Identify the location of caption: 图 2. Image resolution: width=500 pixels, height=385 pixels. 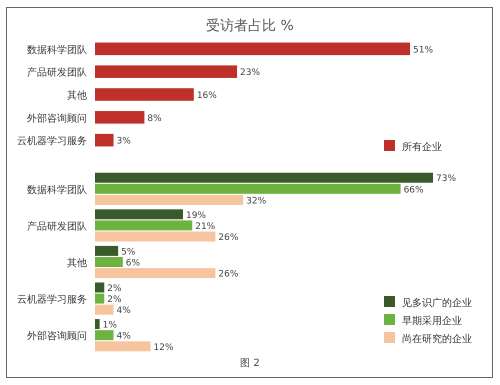
(250, 363).